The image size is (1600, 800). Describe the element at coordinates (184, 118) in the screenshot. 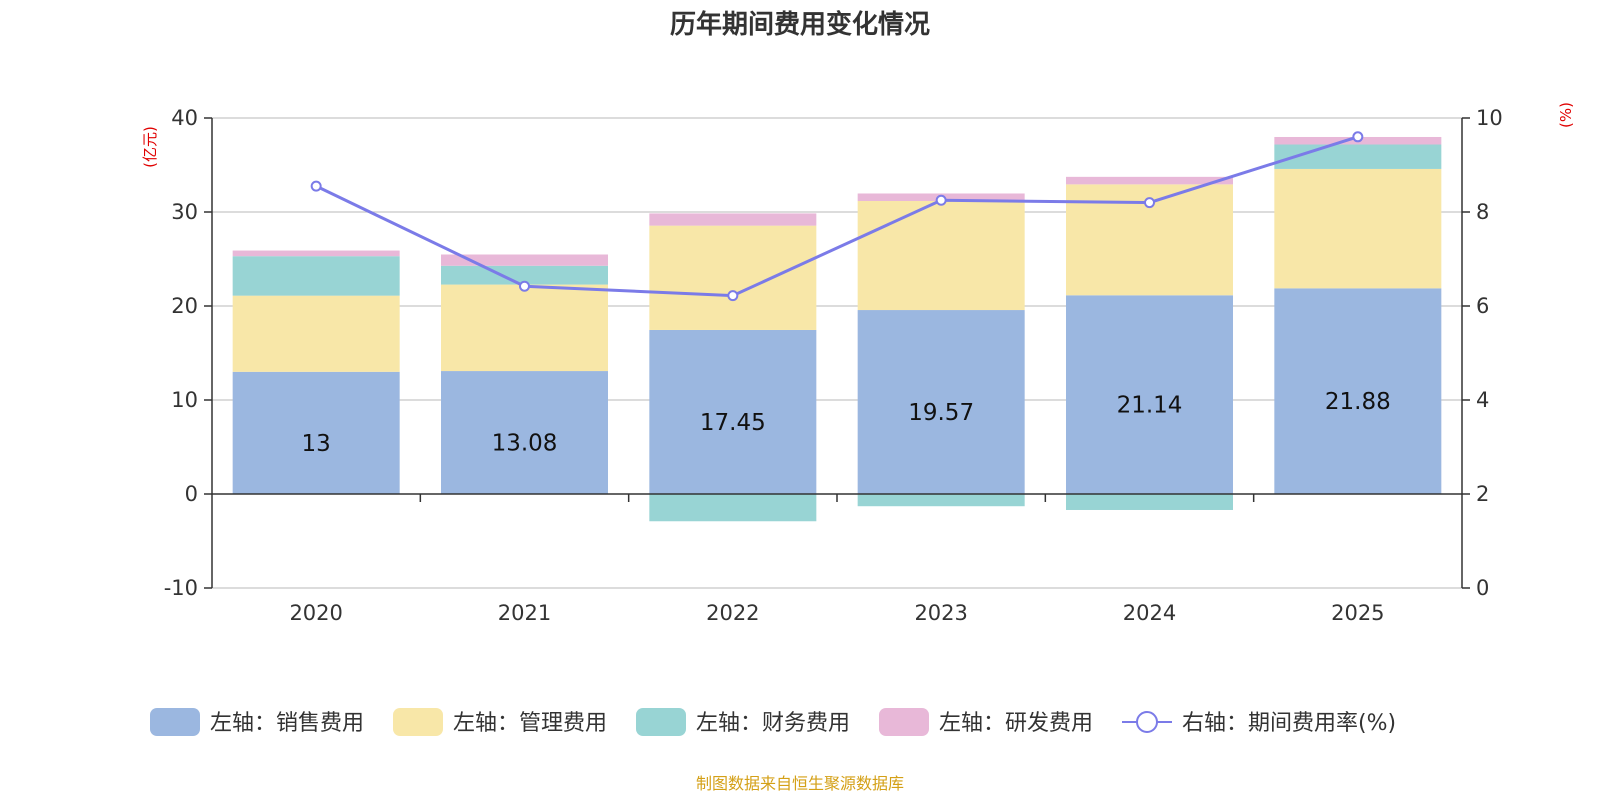

I see `left-tick-label: 40` at that location.